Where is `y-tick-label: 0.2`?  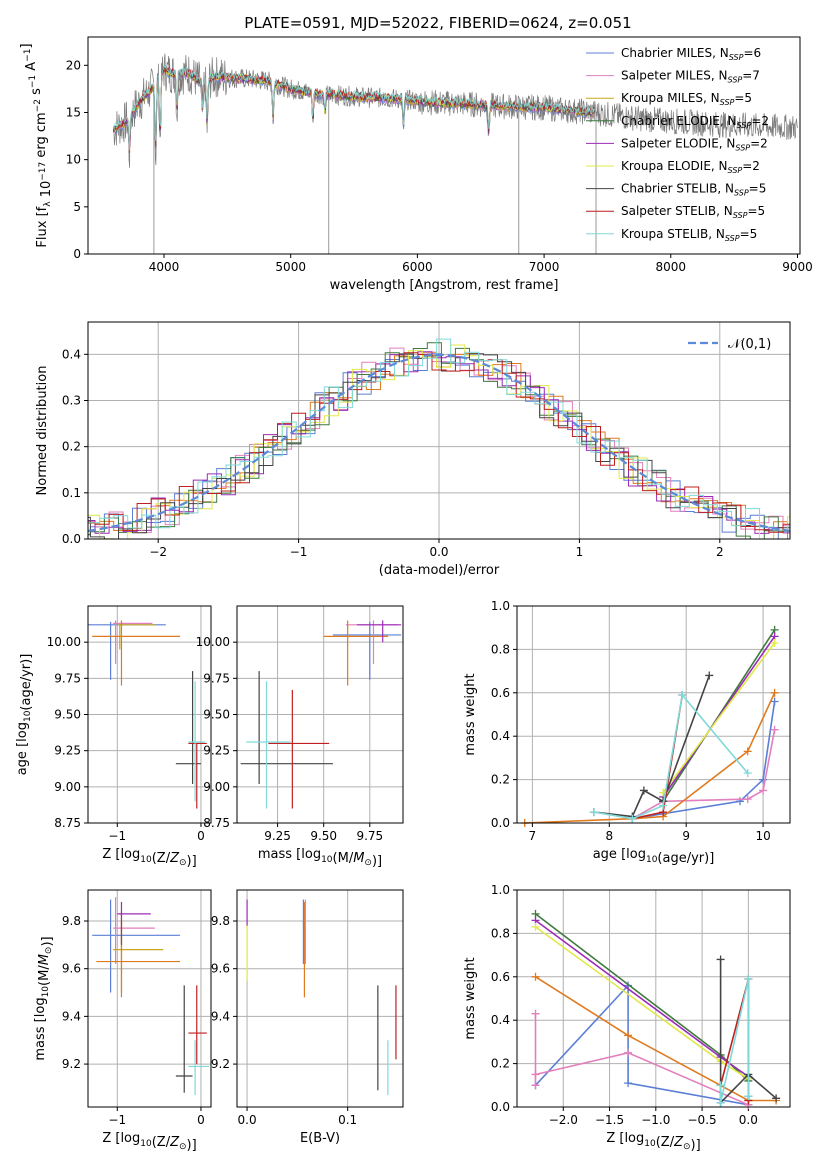 y-tick-label: 0.2 is located at coordinates (500, 1064).